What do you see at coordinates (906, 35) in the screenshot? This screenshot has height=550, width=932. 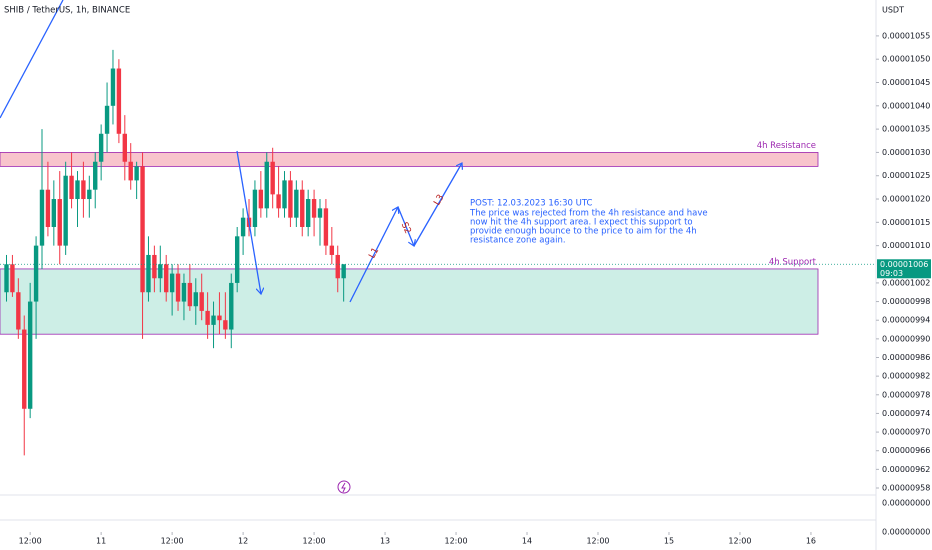 I see `y-tick-label: 0.00001055` at bounding box center [906, 35].